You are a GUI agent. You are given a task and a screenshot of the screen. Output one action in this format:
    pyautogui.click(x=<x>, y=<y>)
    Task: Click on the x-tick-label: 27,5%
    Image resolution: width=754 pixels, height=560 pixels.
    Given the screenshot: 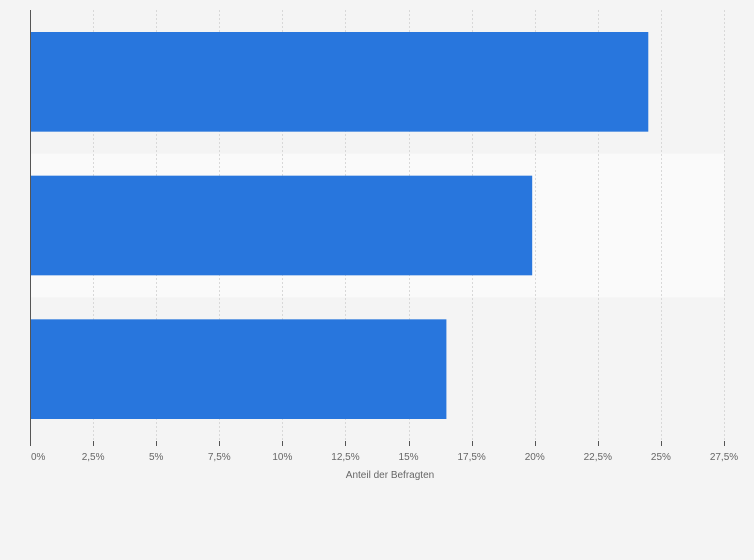 What is the action you would take?
    pyautogui.click(x=724, y=457)
    